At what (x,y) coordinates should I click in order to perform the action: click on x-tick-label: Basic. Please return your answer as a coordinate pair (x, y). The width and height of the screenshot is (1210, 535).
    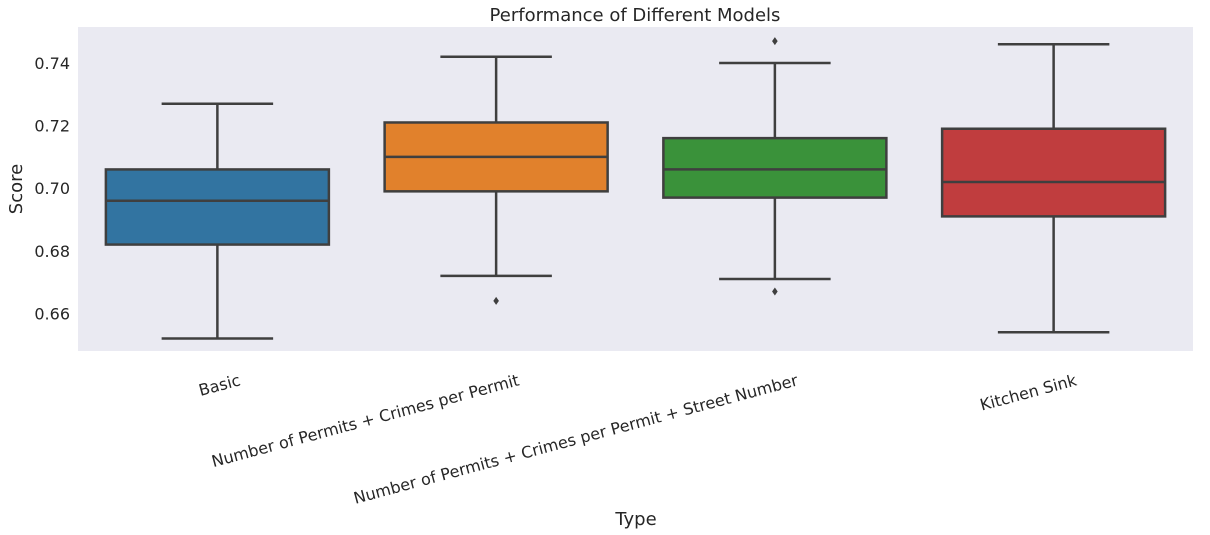
    Looking at the image, I should click on (220, 385).